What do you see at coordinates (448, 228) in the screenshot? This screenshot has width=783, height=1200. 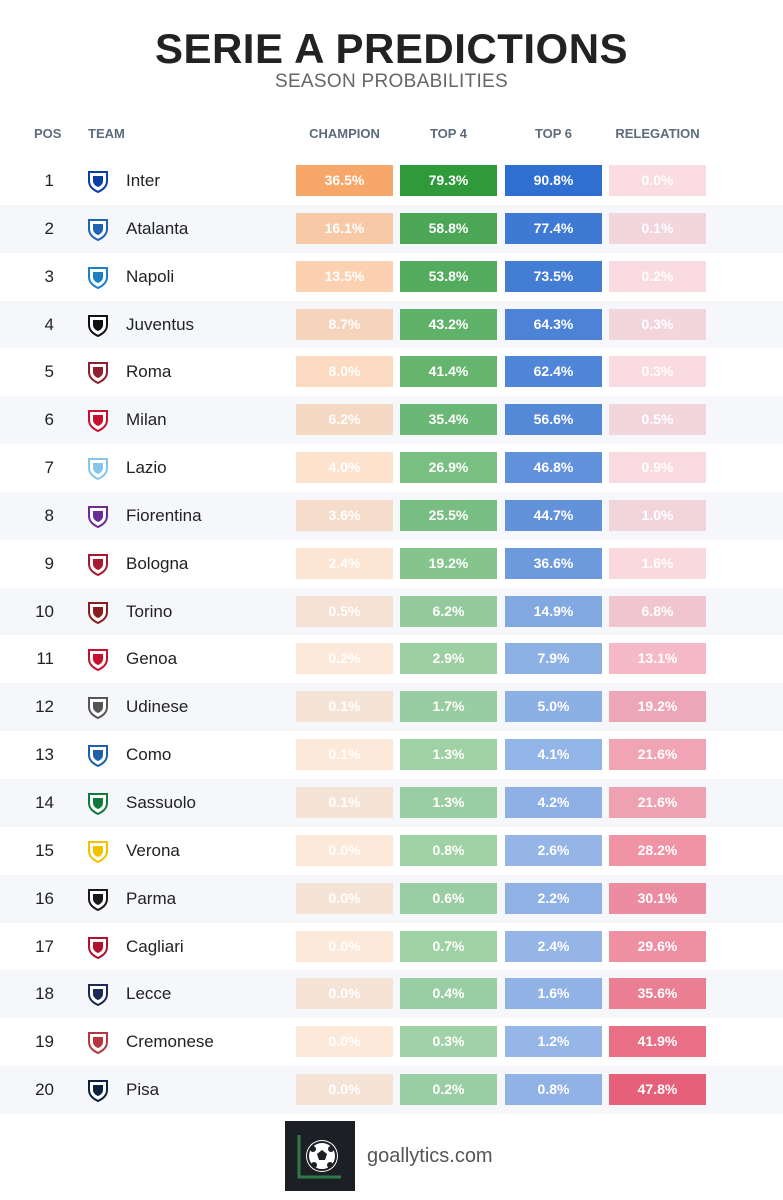 I see `cell-top4: 58.8%` at bounding box center [448, 228].